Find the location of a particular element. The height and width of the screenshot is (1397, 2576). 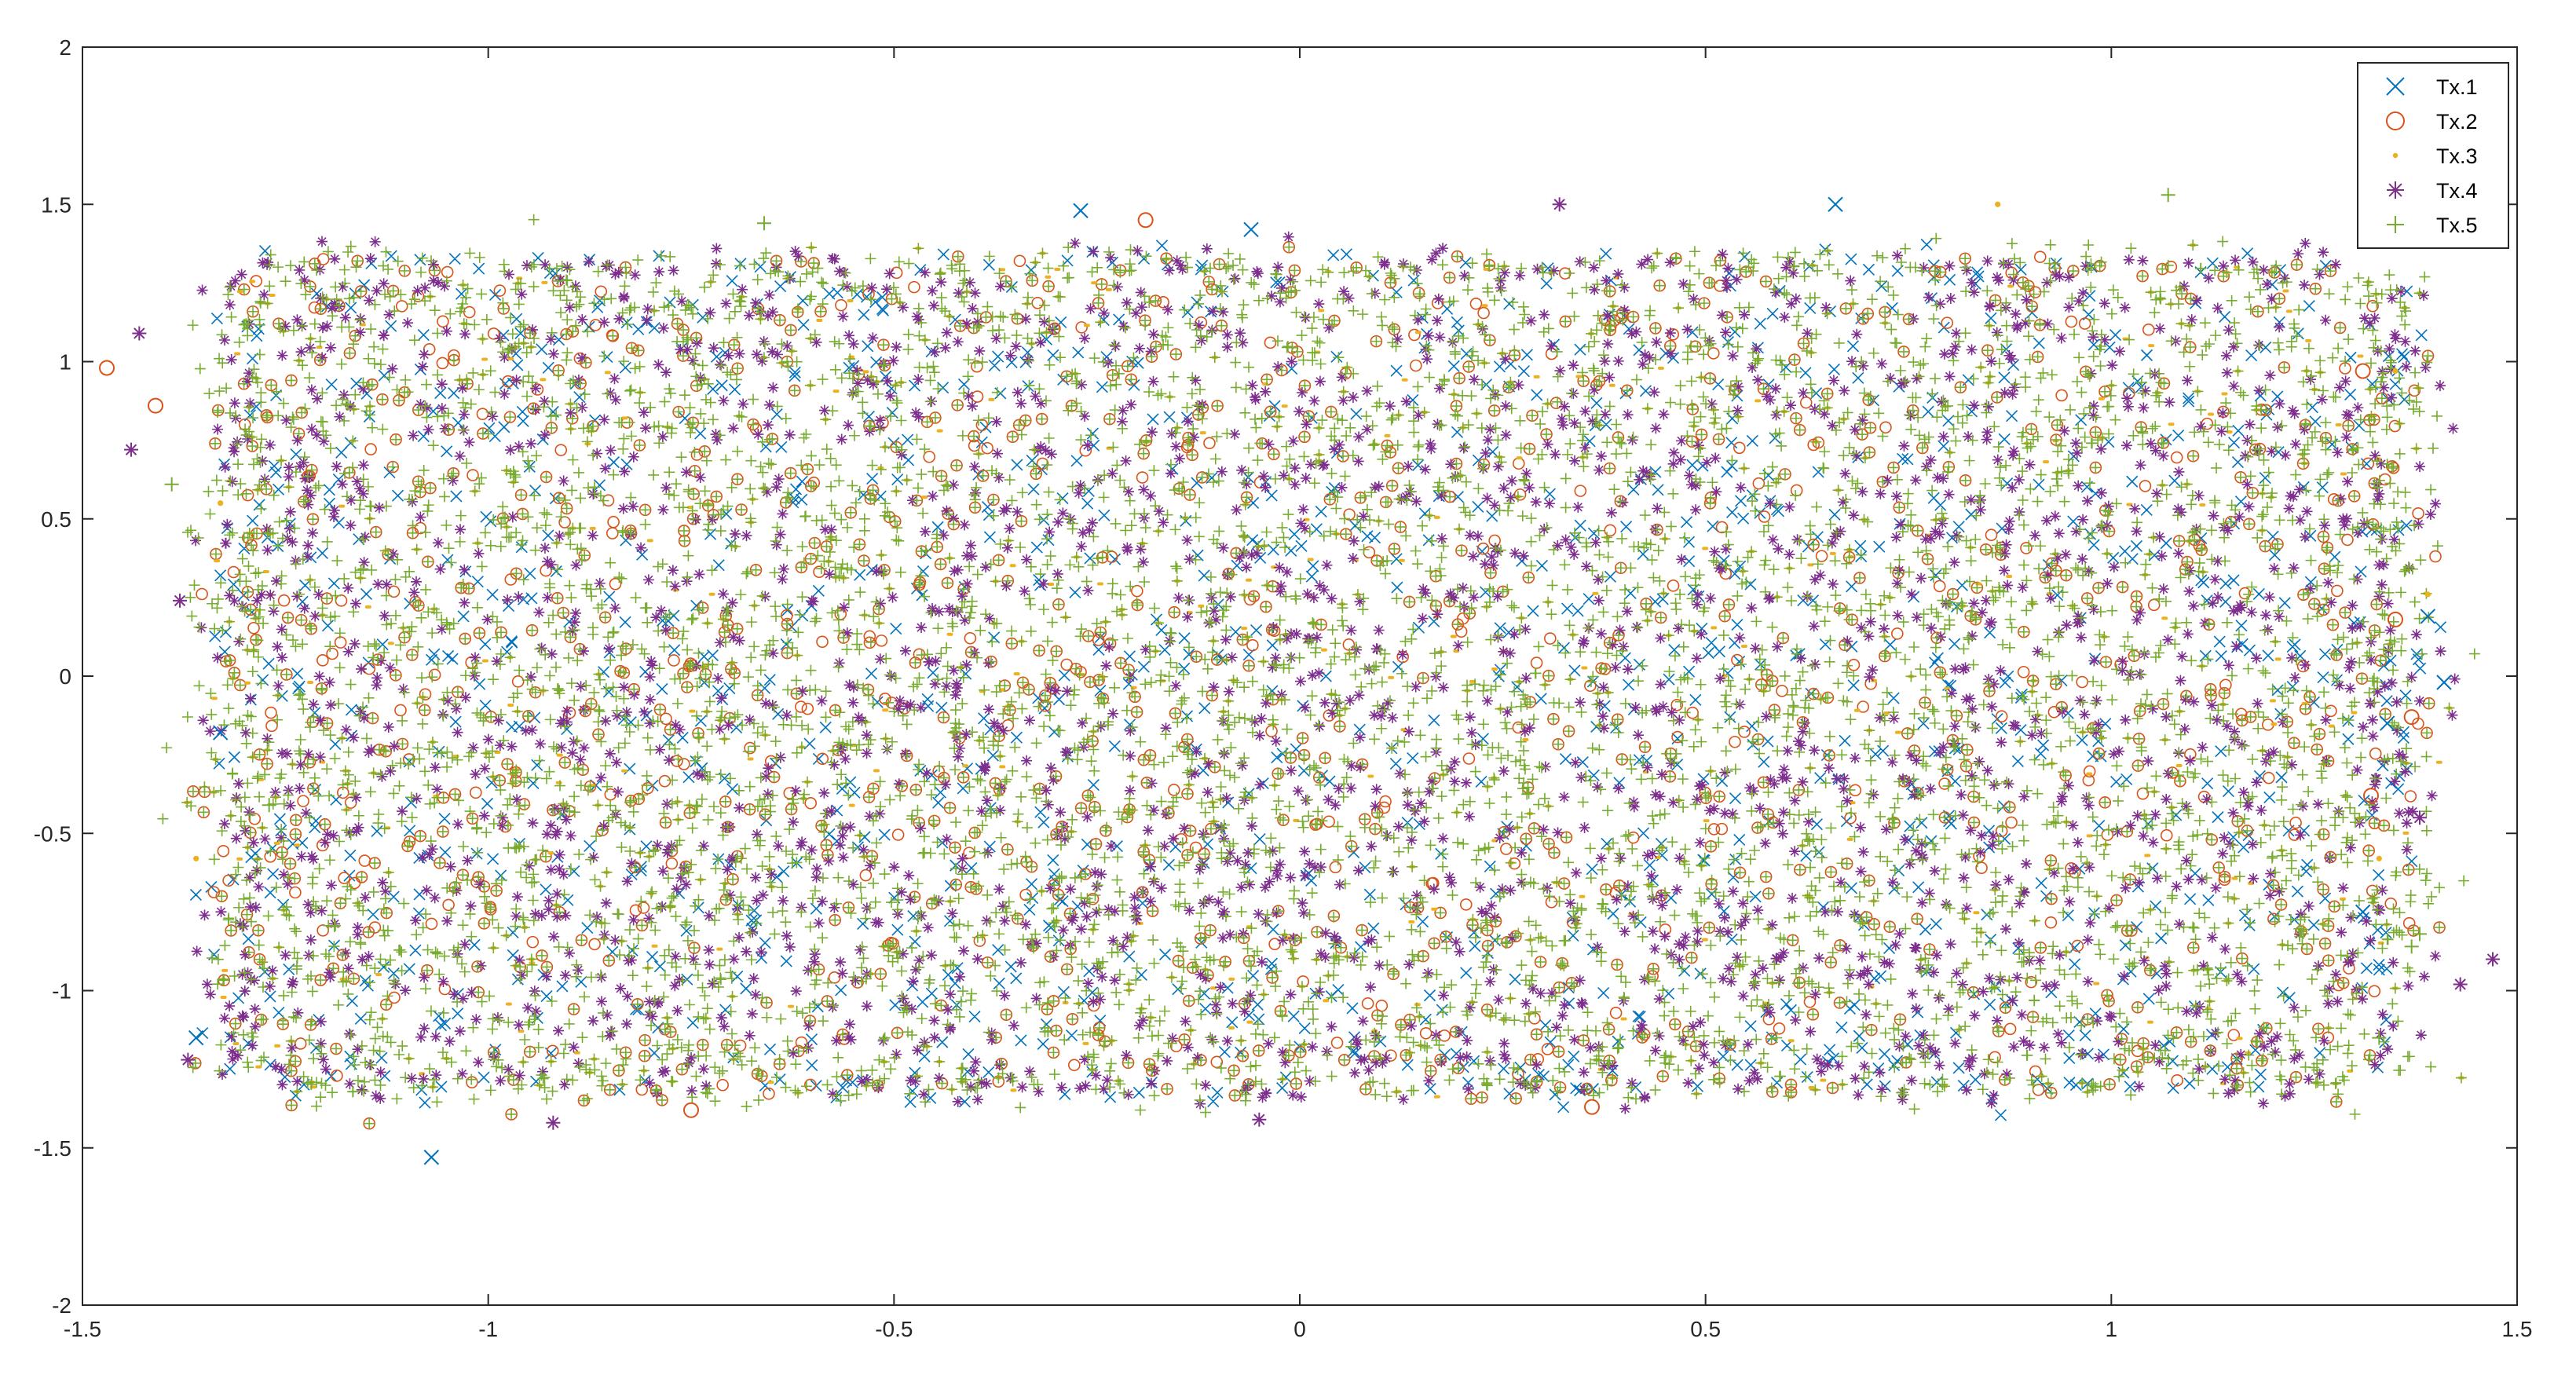

y-tick-label: 1 is located at coordinates (65, 362).